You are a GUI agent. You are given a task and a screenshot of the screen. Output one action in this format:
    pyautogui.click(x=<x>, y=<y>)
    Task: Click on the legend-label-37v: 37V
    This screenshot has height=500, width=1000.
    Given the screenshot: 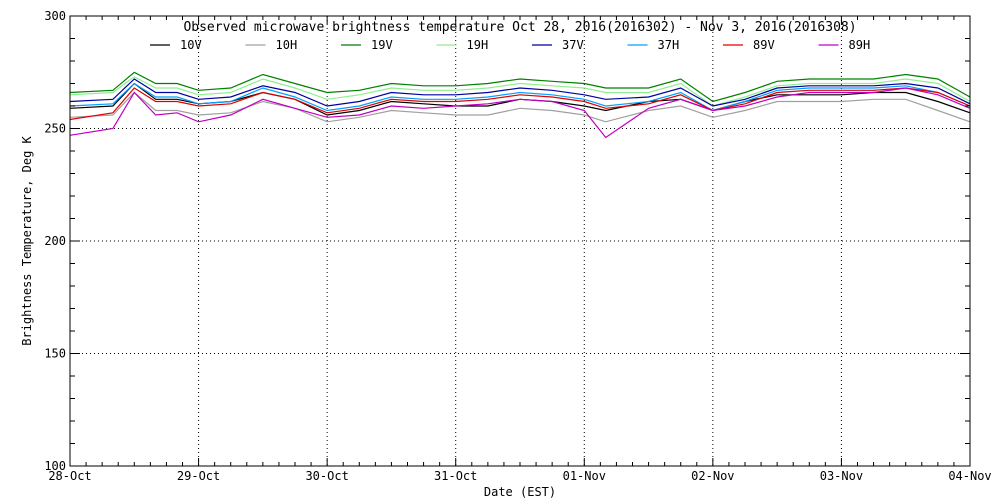 What is the action you would take?
    pyautogui.click(x=573, y=45)
    